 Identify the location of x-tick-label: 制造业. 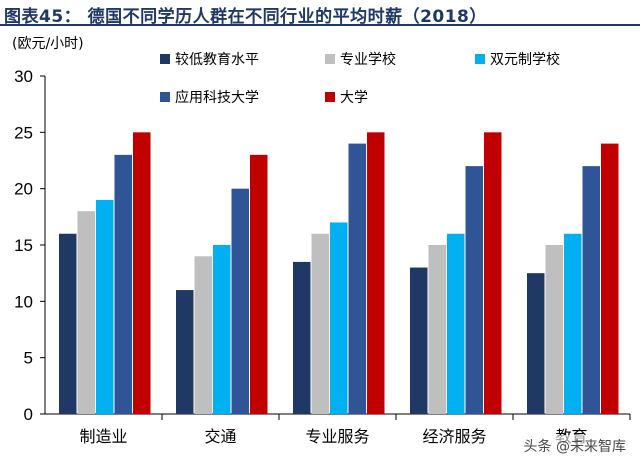
(103, 436).